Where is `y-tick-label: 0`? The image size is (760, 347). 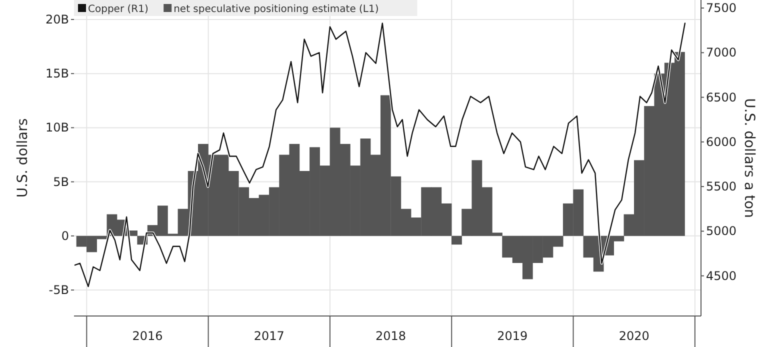 y-tick-label: 0 is located at coordinates (65, 235).